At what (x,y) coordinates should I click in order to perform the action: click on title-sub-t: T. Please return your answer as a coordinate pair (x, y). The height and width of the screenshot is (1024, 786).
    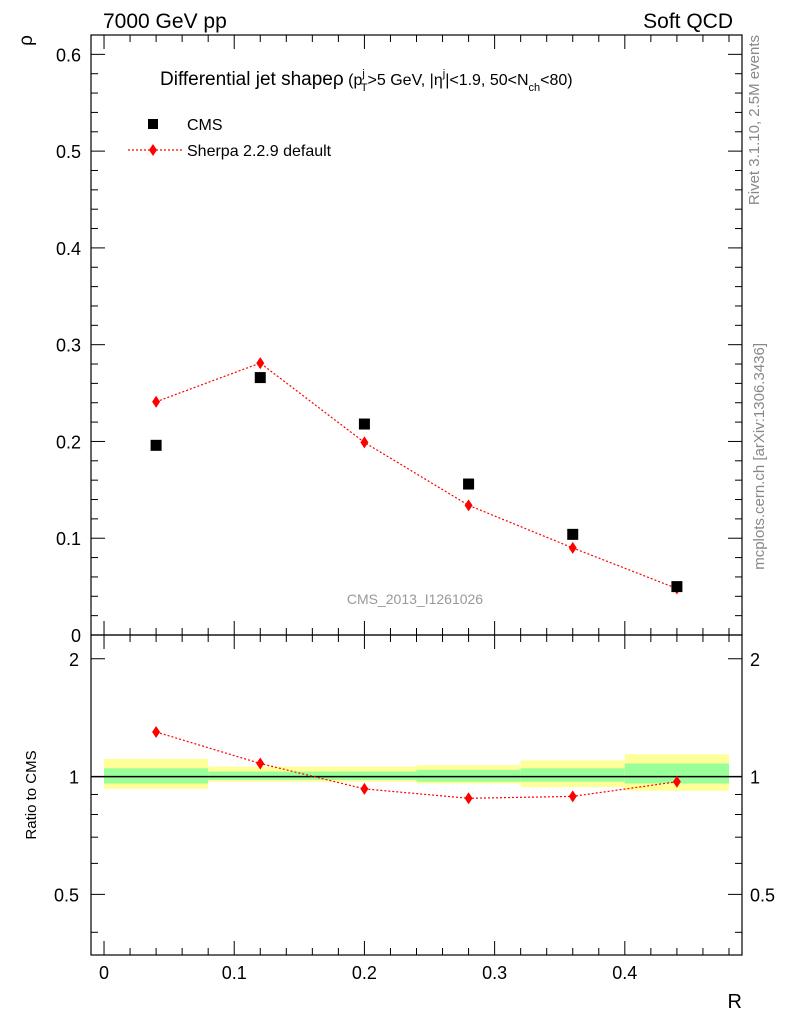
    Looking at the image, I should click on (364, 88).